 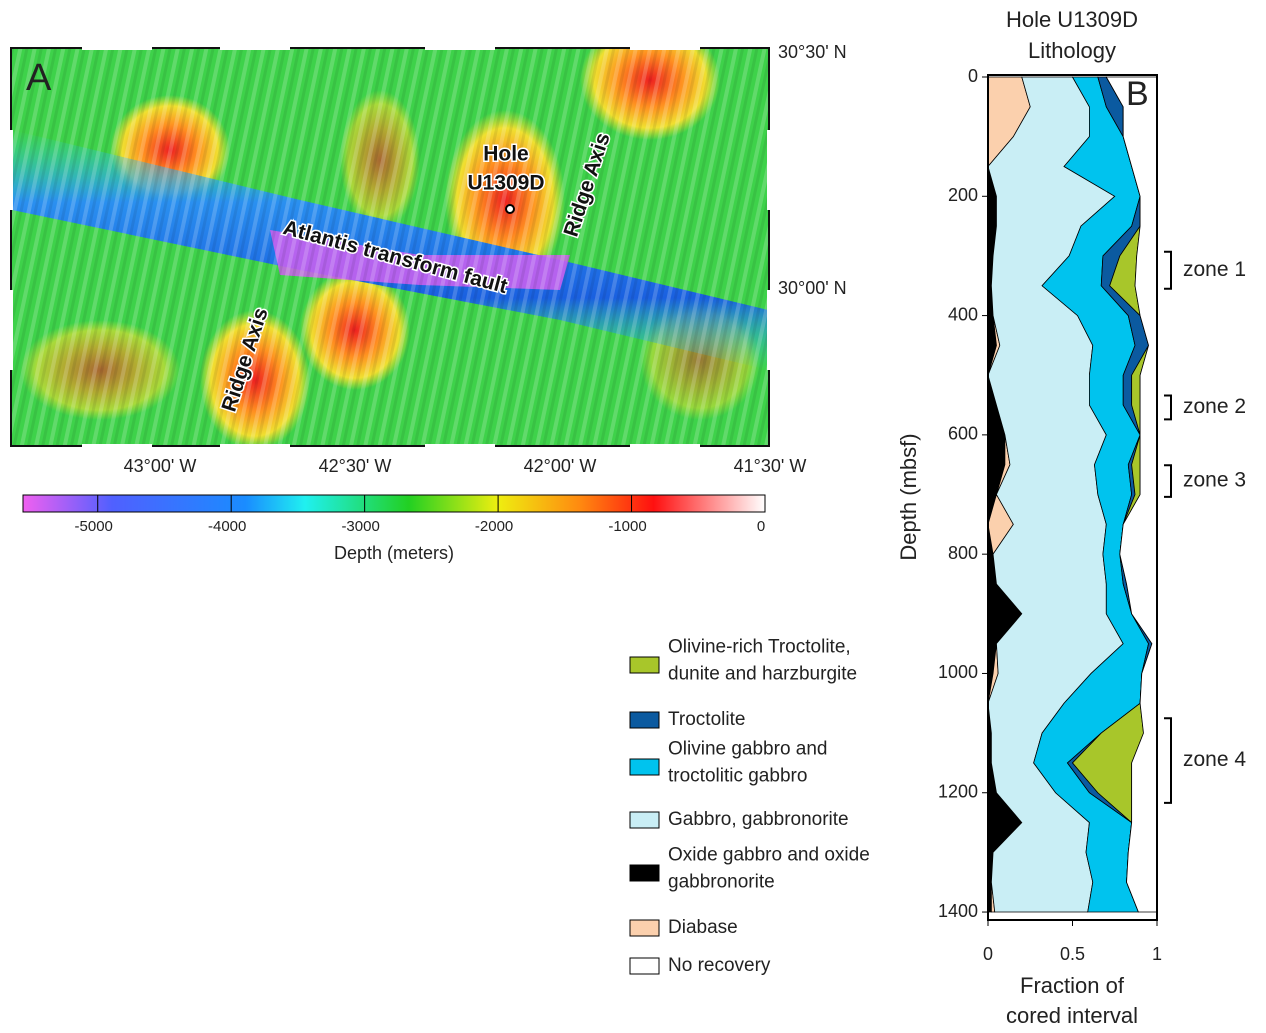 I want to click on x-axis-label: cored interval, so click(x=1072, y=1015).